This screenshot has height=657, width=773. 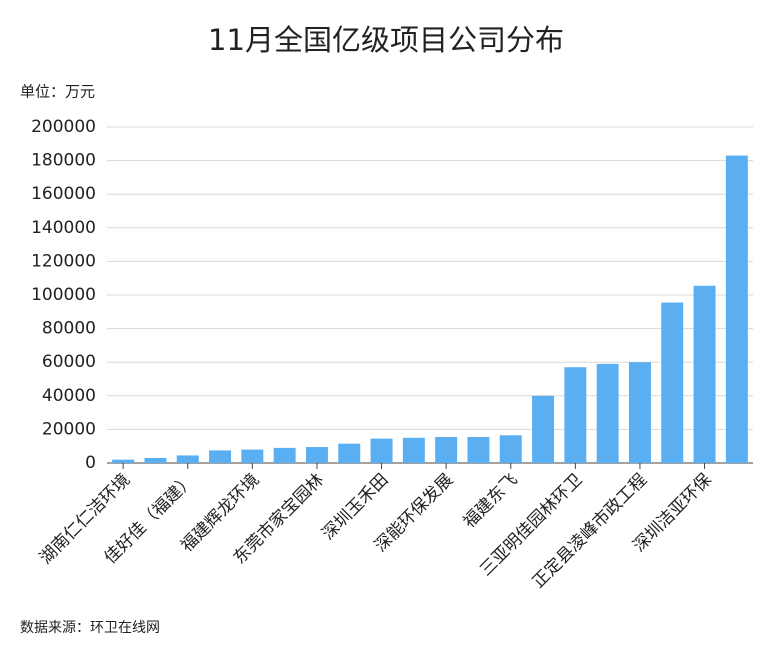 What do you see at coordinates (386, 40) in the screenshot?
I see `chart-title: 11月全国亿级项目公司分布` at bounding box center [386, 40].